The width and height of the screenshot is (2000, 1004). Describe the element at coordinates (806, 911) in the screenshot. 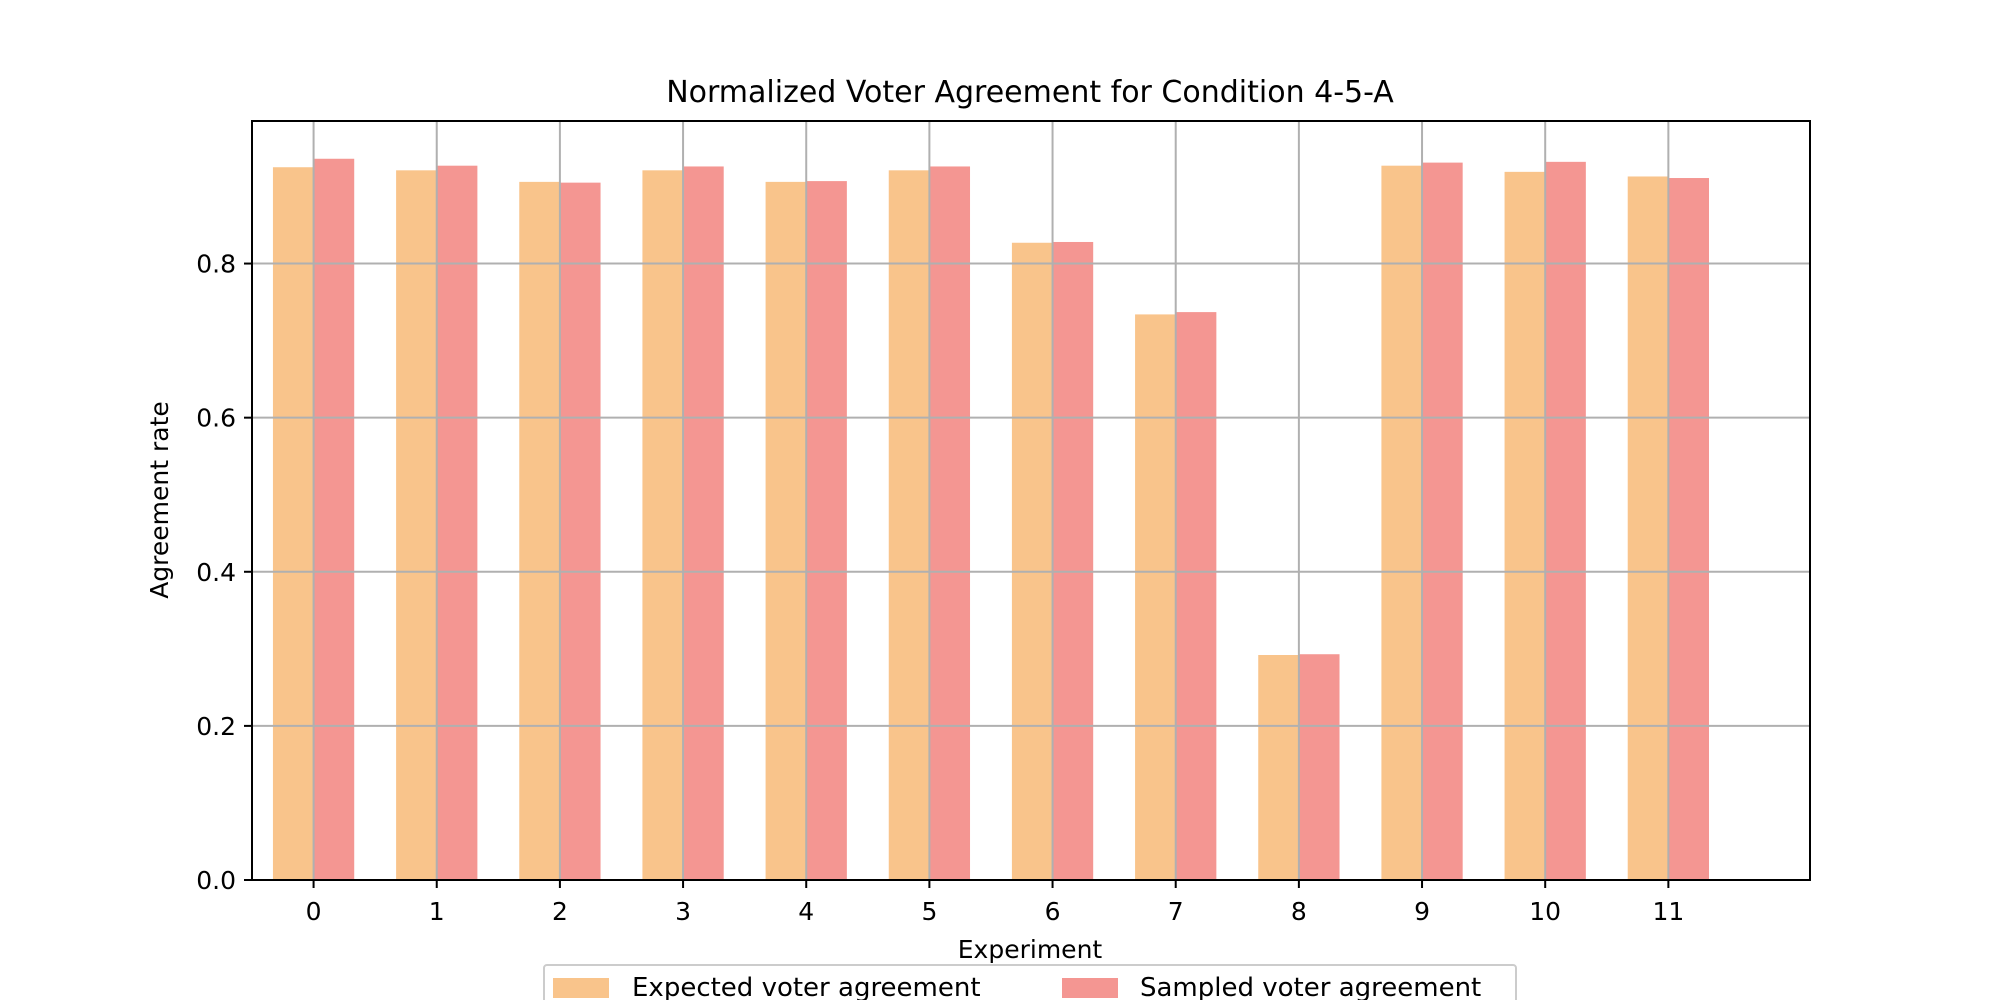

I see `x-tick-label-4: 4` at that location.